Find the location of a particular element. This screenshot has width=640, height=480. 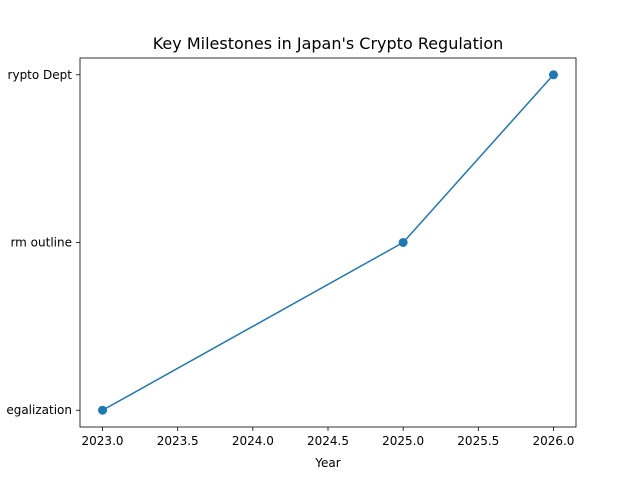

x-tick-label: 2025.5 is located at coordinates (478, 441).